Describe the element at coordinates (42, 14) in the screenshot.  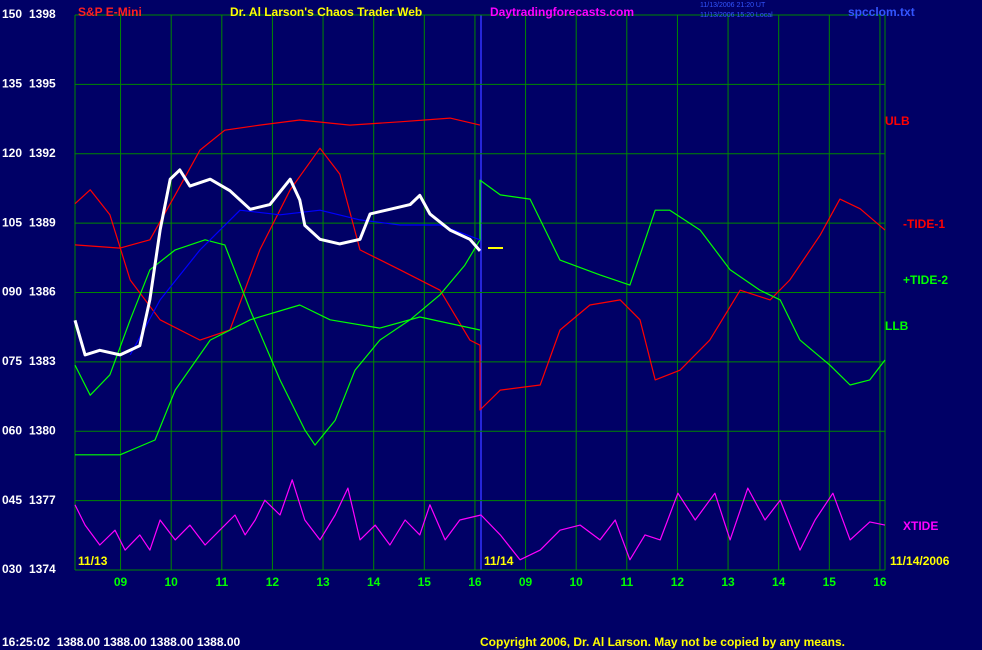
I see `y2-tick-label: 1398` at that location.